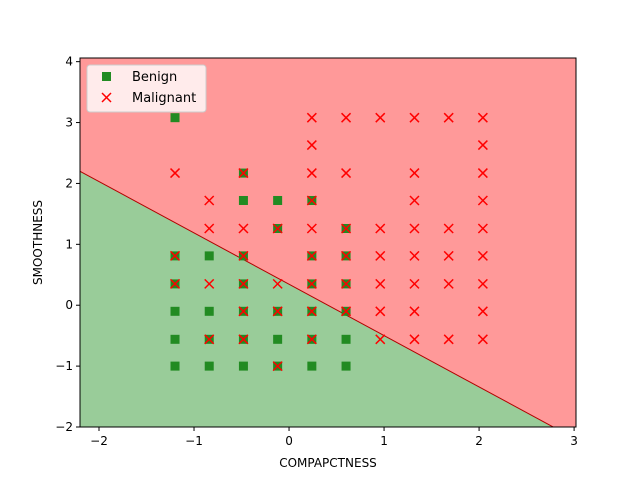  Describe the element at coordinates (328, 463) in the screenshot. I see `x-axis-label: COMPAPCTNESS` at that location.